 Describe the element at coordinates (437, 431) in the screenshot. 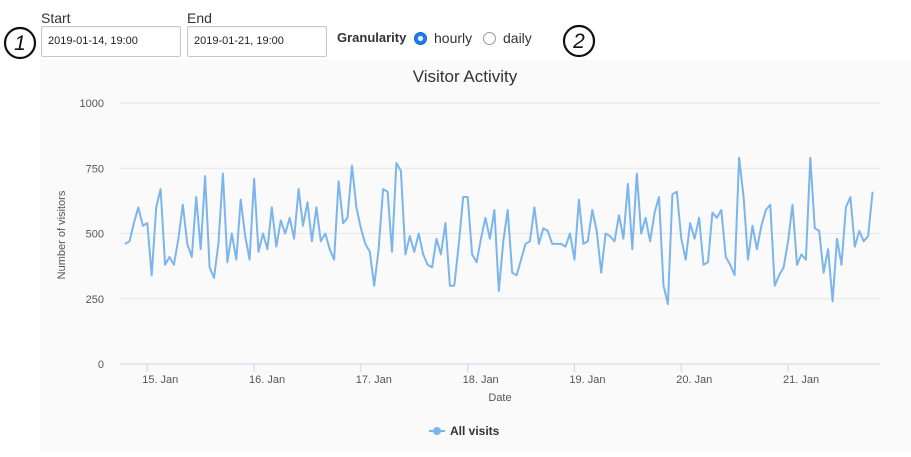

I see `legend-marker-symbol` at that location.